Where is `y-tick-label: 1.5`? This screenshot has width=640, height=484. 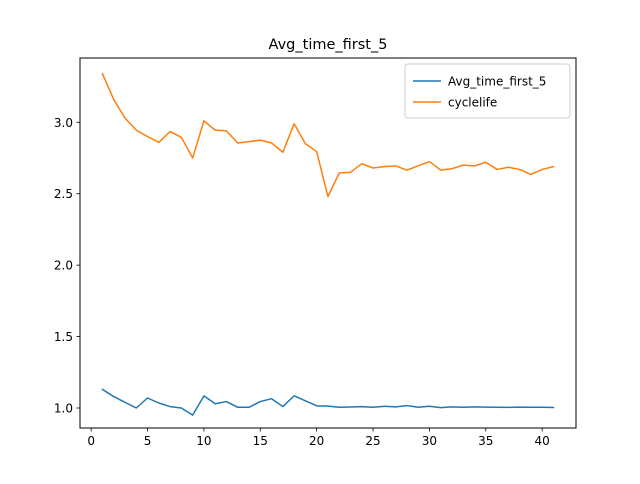
y-tick-label: 1.5 is located at coordinates (63, 337).